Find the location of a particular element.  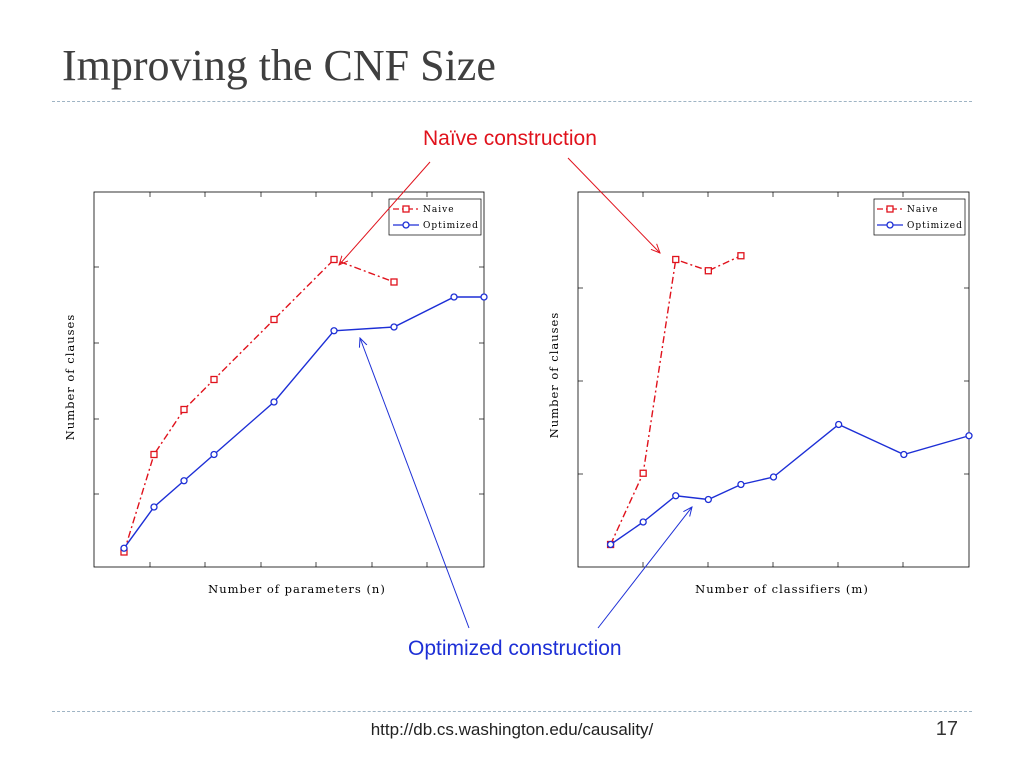

footer-divider is located at coordinates (512, 711).